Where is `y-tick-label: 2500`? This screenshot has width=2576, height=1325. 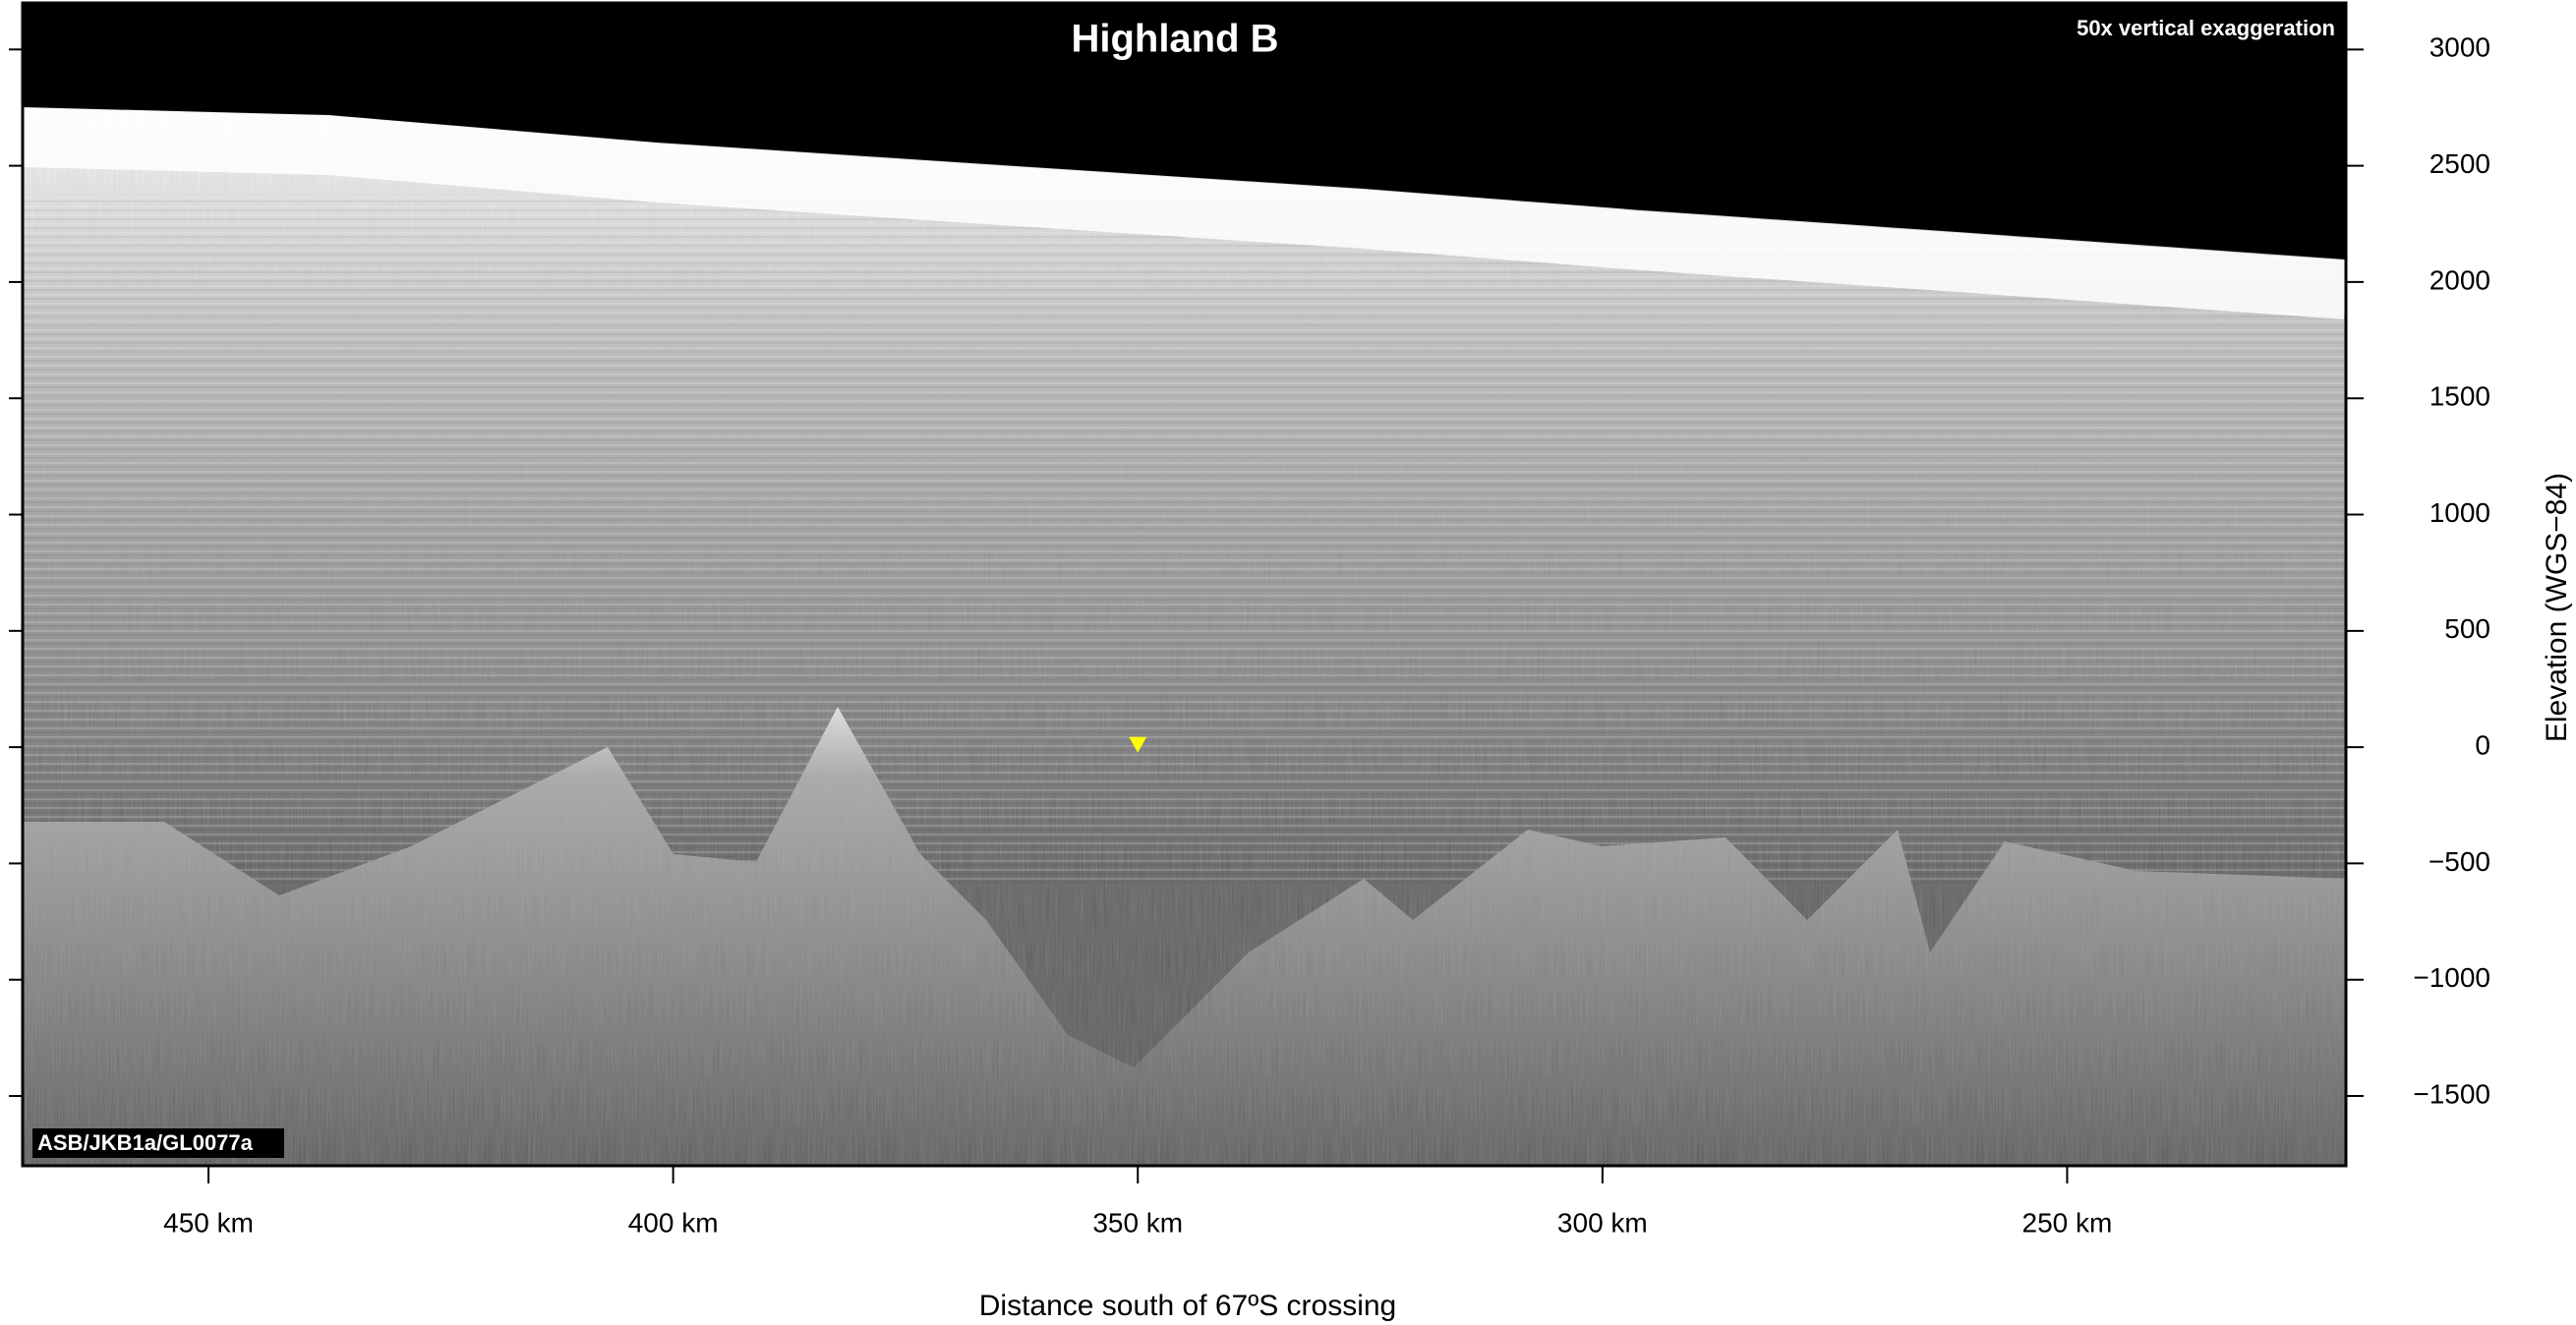
y-tick-label: 2500 is located at coordinates (2460, 163).